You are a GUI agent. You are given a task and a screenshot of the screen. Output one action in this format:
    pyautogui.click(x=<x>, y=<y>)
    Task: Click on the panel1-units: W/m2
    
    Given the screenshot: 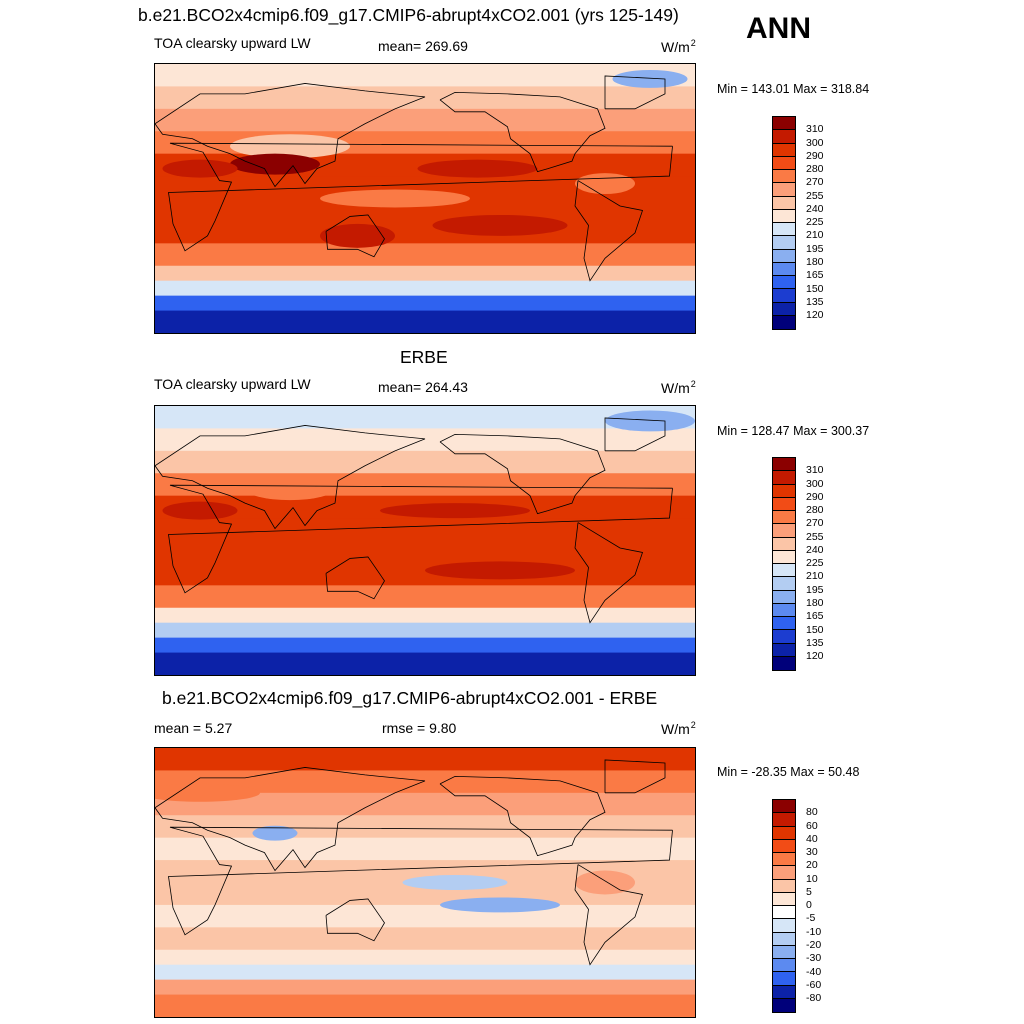 What is the action you would take?
    pyautogui.click(x=678, y=46)
    